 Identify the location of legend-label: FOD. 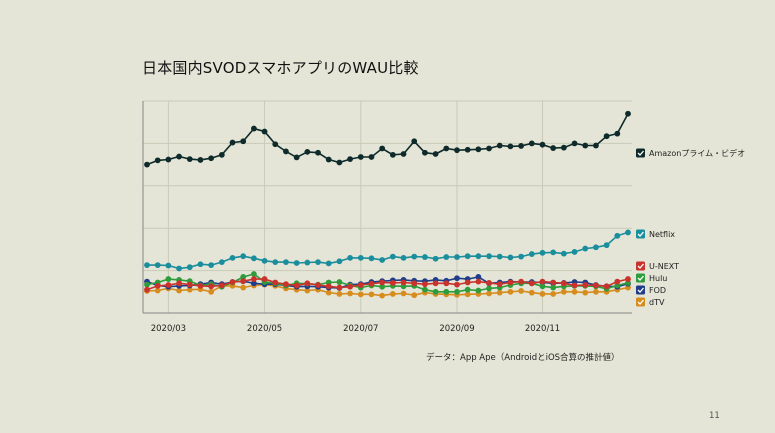
(657, 290).